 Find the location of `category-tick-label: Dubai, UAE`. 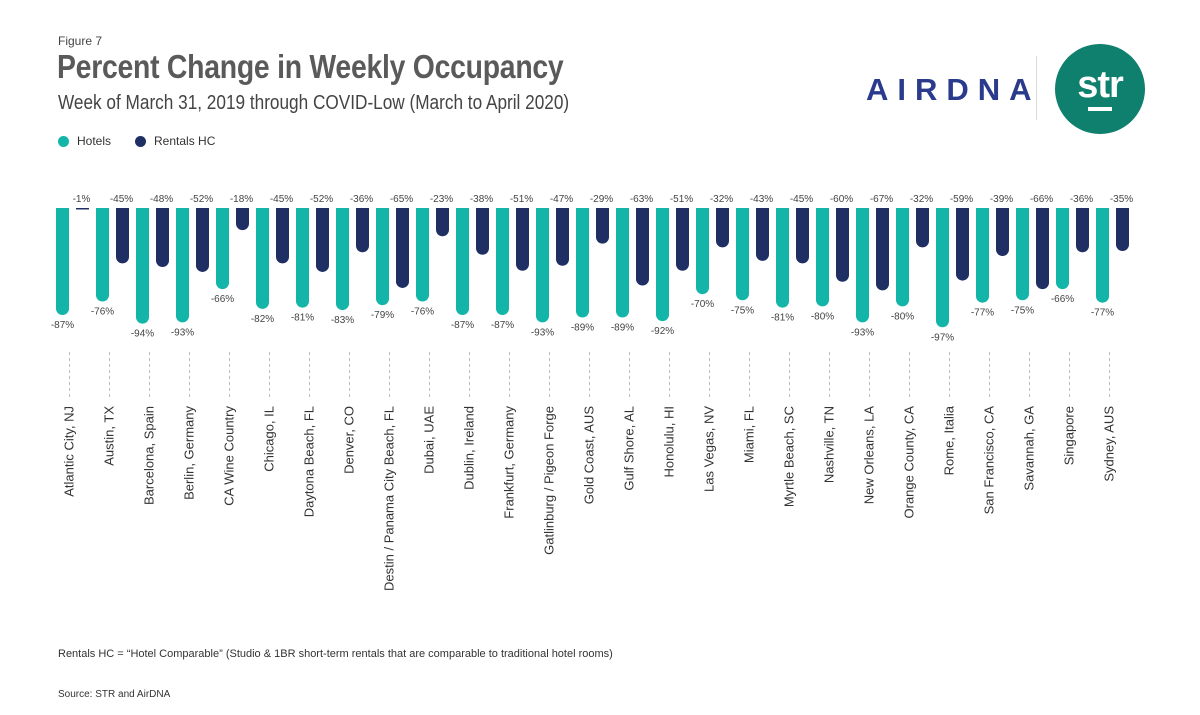

category-tick-label: Dubai, UAE is located at coordinates (429, 440).